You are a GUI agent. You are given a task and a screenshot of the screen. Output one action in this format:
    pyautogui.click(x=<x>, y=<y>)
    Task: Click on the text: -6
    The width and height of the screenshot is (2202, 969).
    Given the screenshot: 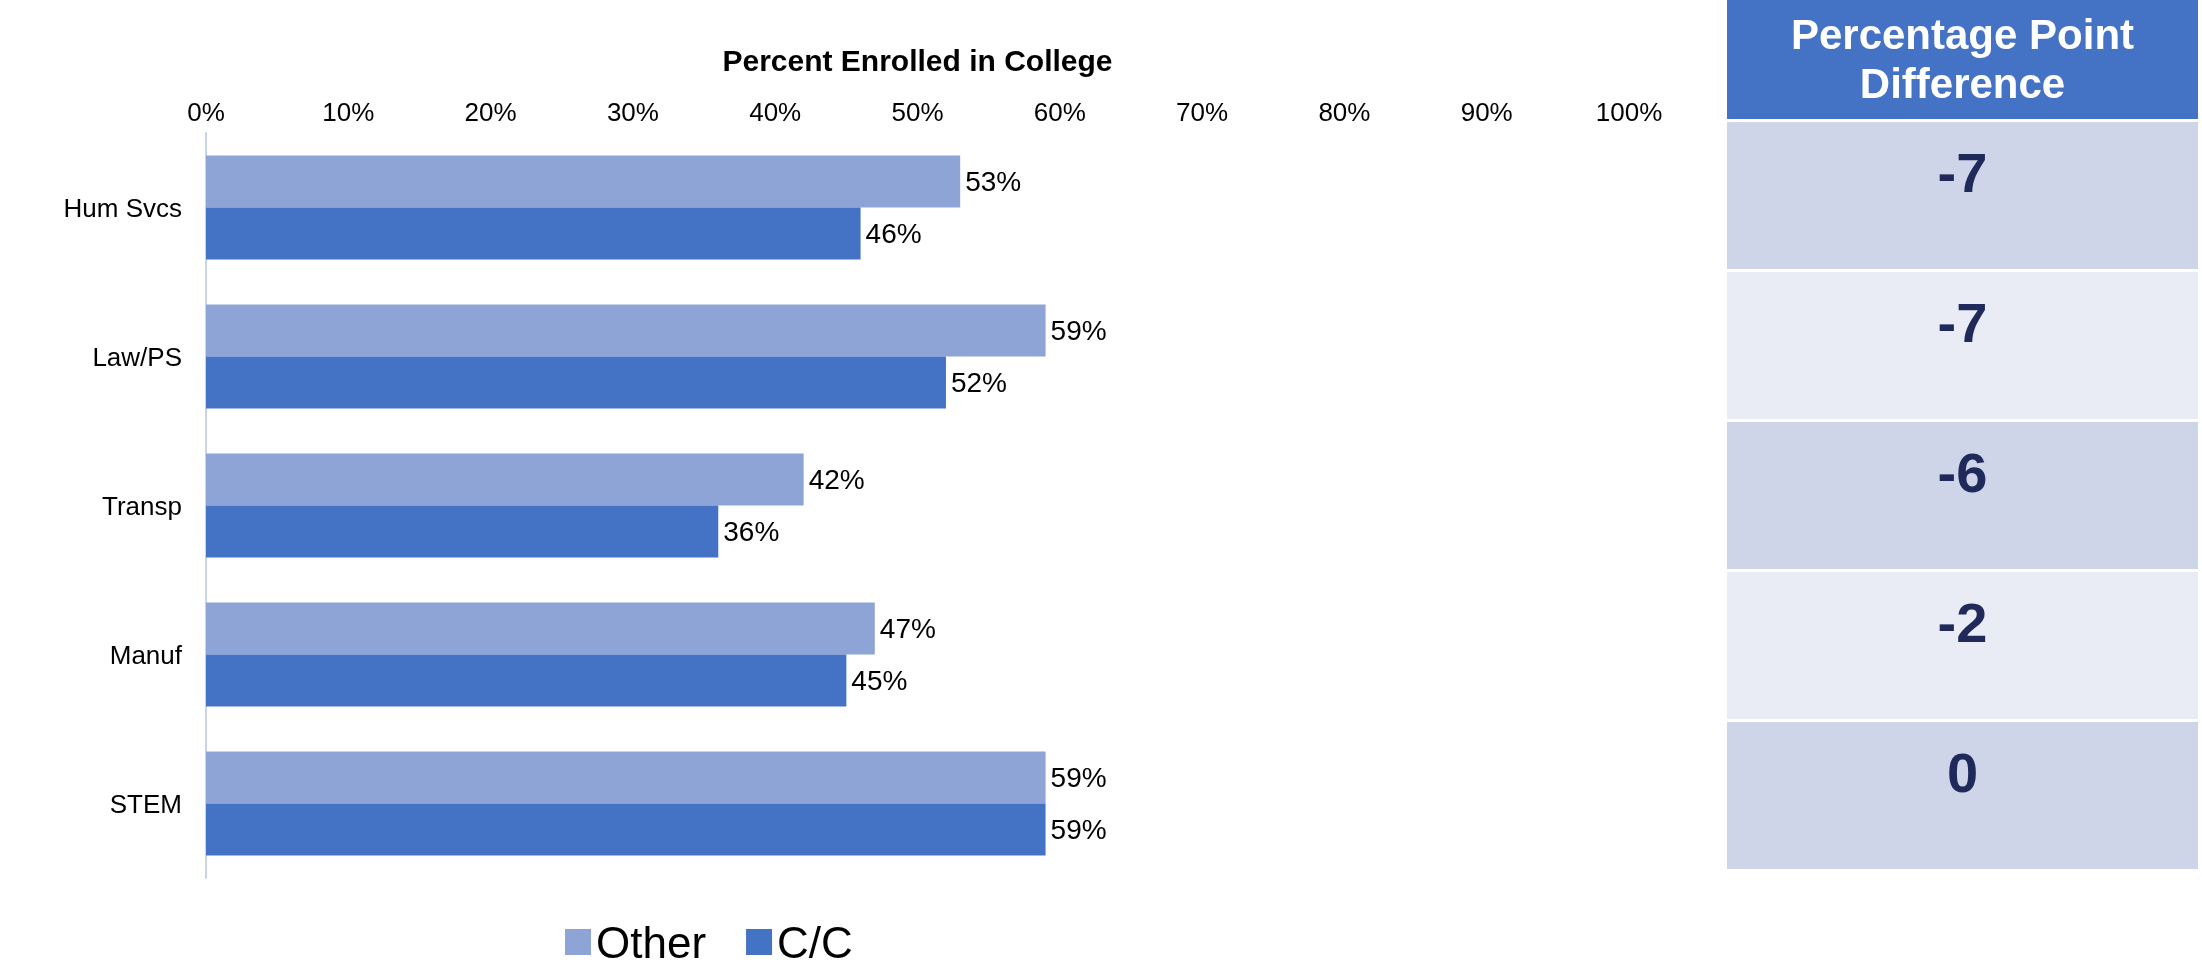 What is the action you would take?
    pyautogui.click(x=1962, y=494)
    